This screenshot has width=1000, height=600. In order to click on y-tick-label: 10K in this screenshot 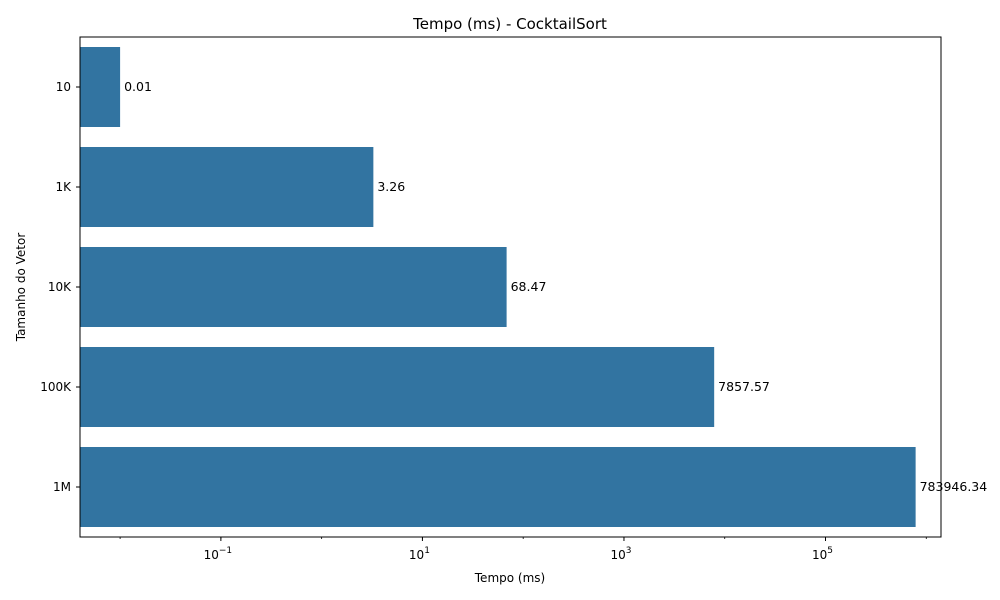, I will do `click(60, 287)`.